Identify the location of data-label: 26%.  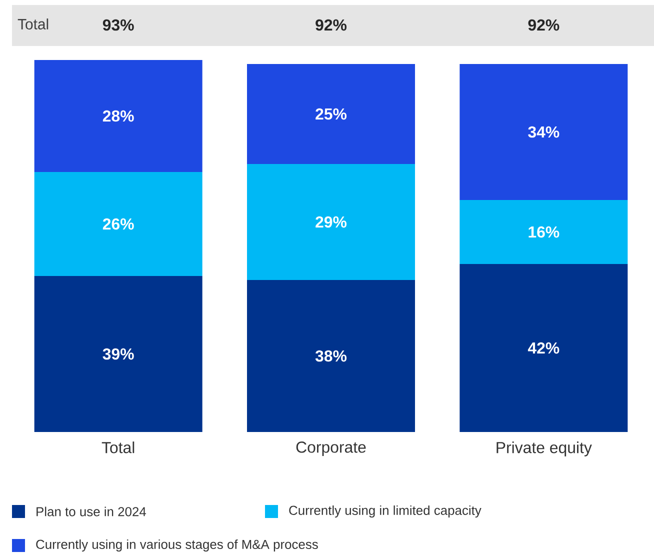
(118, 224).